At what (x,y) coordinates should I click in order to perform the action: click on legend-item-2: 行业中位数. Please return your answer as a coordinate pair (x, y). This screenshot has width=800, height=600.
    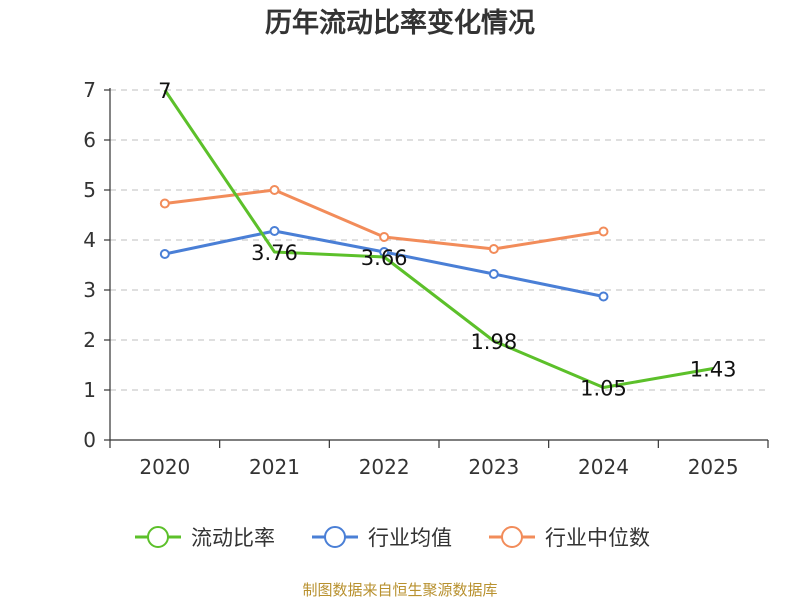
    Looking at the image, I should click on (569, 538).